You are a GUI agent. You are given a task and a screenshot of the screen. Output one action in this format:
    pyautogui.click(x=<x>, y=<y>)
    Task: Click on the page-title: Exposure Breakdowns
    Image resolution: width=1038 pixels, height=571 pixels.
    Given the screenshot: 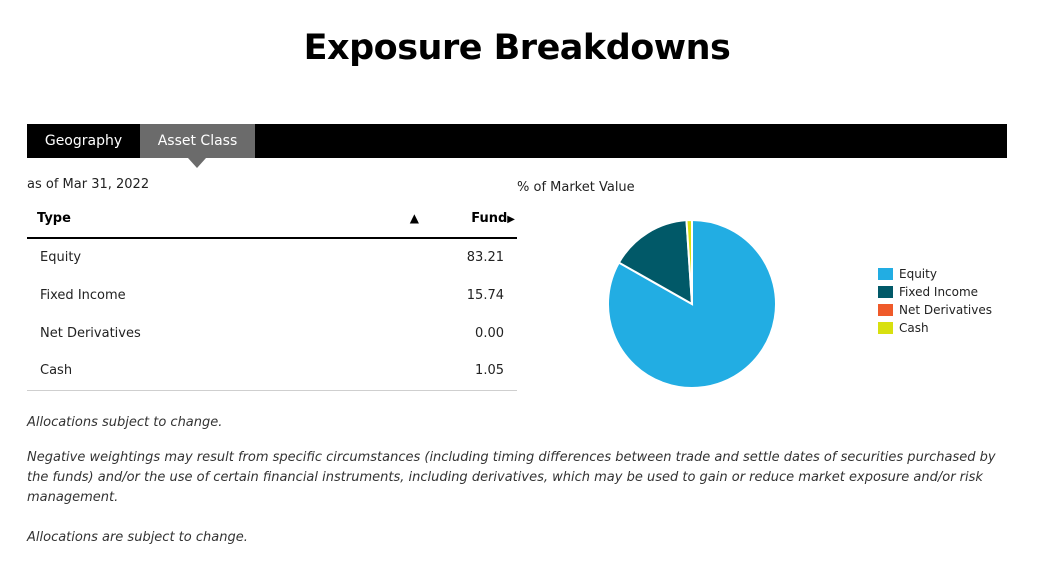 What is the action you would take?
    pyautogui.click(x=517, y=48)
    